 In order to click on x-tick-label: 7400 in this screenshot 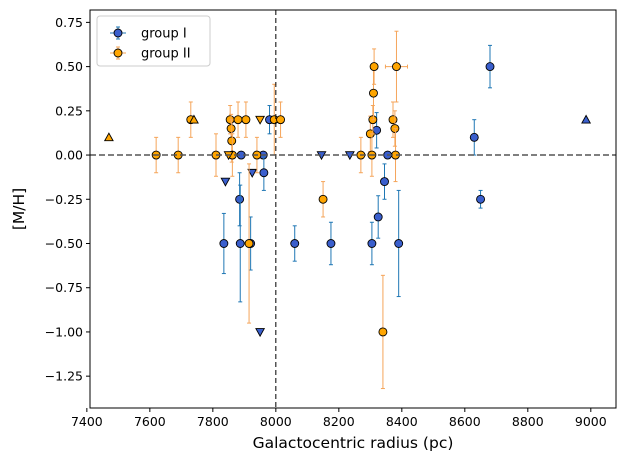, I will do `click(87, 421)`.